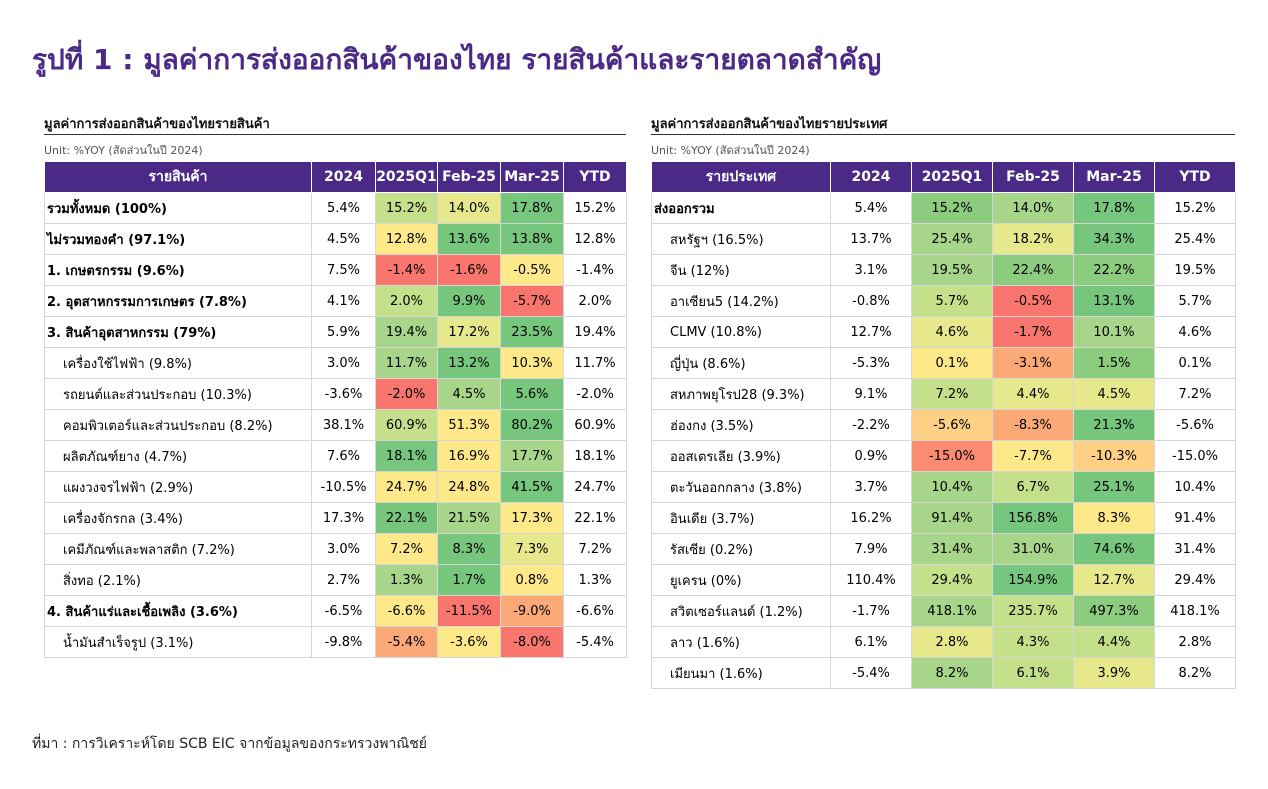 The image size is (1268, 789). I want to click on value-cell: 12.8%, so click(406, 239).